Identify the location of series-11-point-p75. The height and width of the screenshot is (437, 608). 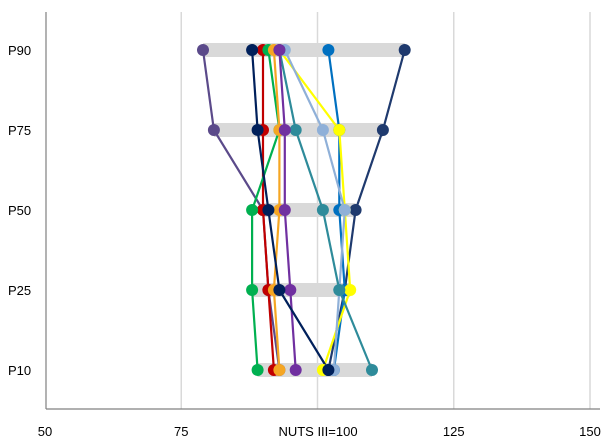
(257, 130).